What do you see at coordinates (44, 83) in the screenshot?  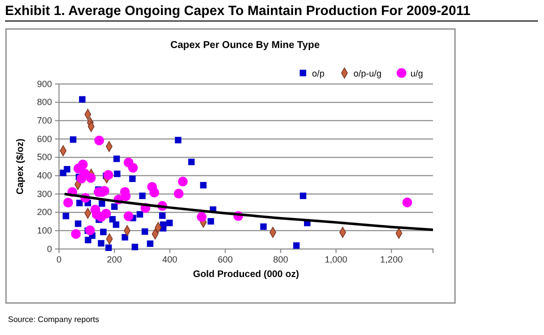 I see `y-tick-label: 900` at bounding box center [44, 83].